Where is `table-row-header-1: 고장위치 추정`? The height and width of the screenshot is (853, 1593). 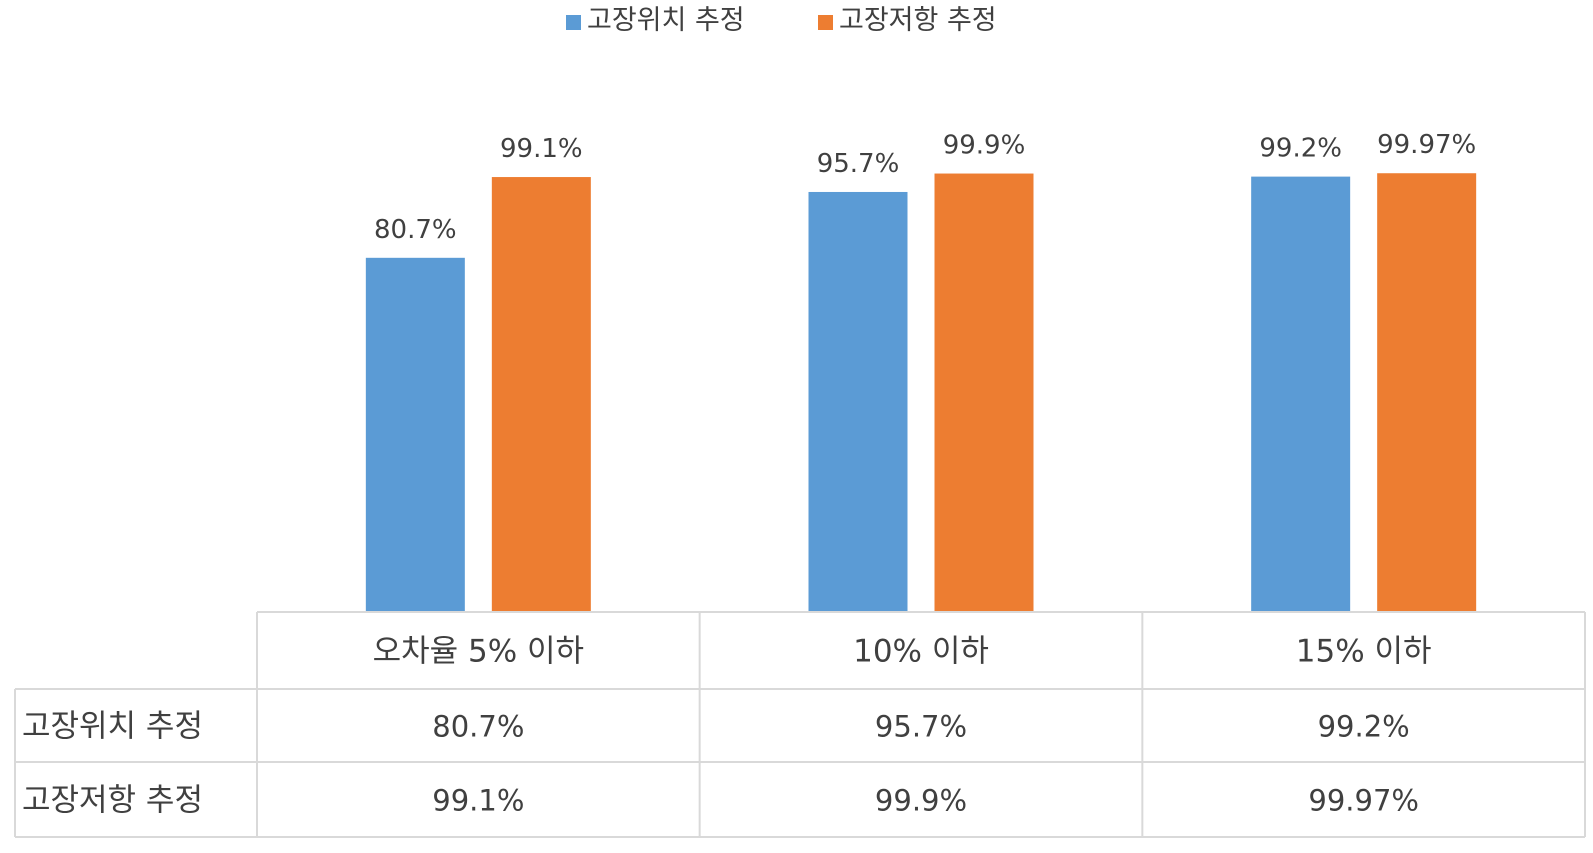 table-row-header-1: 고장위치 추정 is located at coordinates (112, 727).